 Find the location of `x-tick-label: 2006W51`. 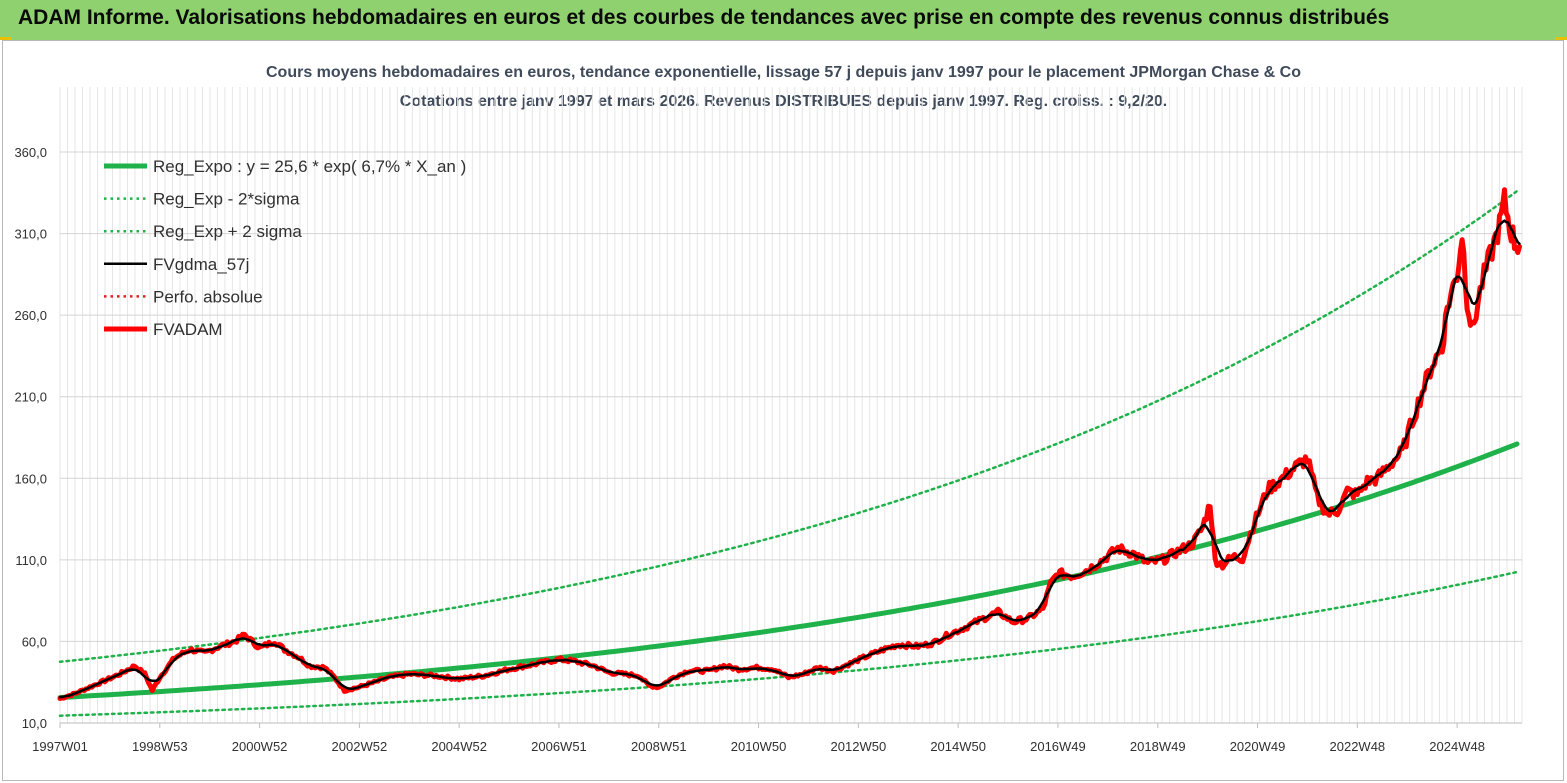

x-tick-label: 2006W51 is located at coordinates (559, 746).